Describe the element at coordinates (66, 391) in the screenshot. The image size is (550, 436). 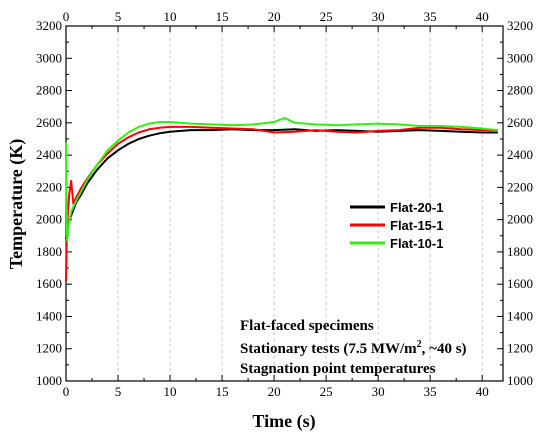
I see `x-tick-label-bottom: 0` at that location.